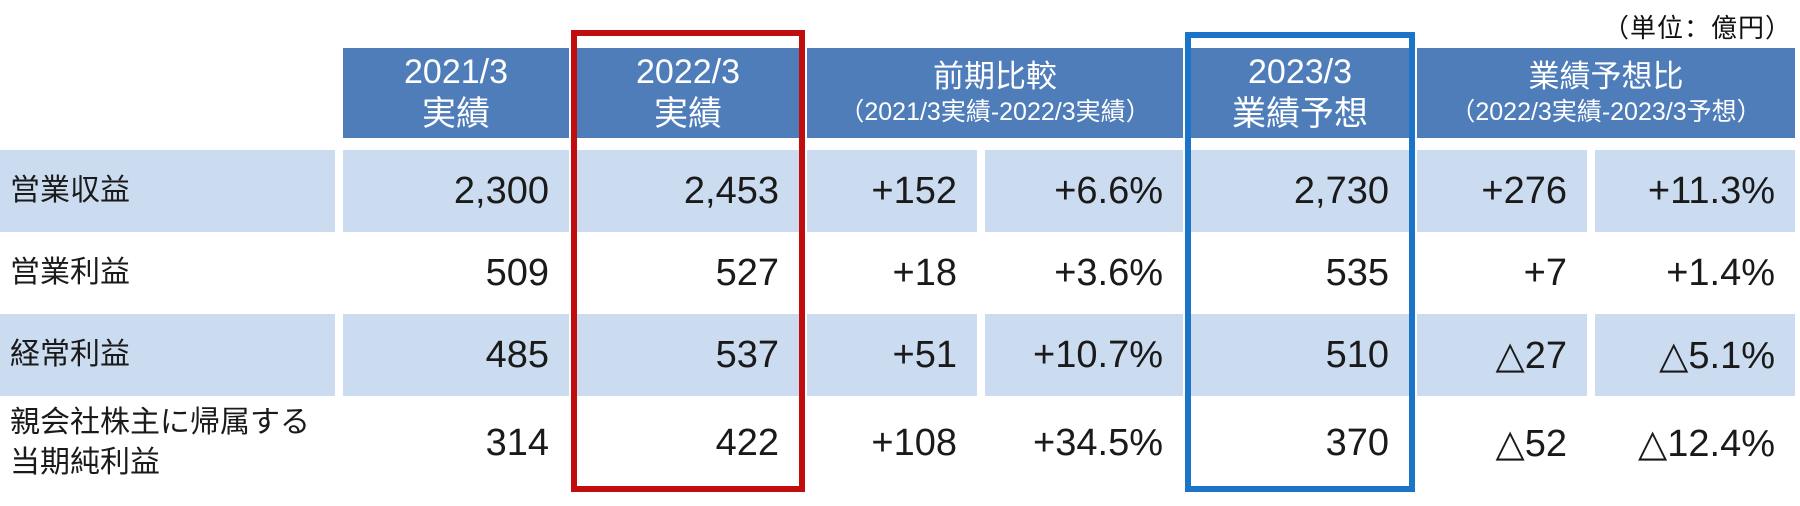  Describe the element at coordinates (160, 442) in the screenshot. I see `row-label-net-income-attributable-to-parent: 親会社株主に帰属する当期純利益` at that location.